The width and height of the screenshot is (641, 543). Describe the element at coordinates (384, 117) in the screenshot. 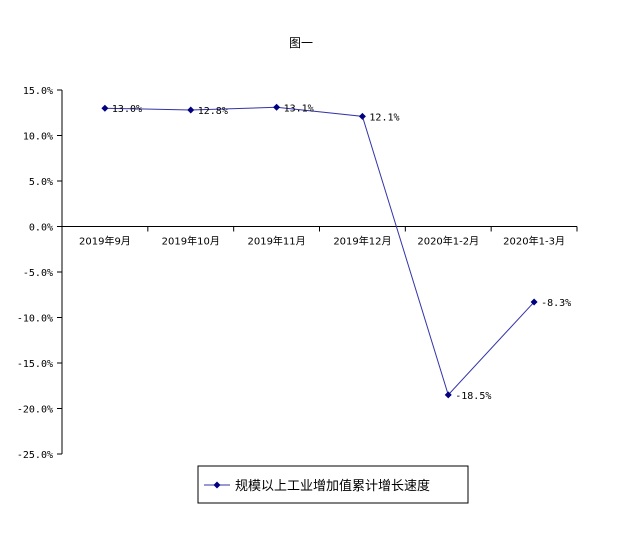

I see `data-label: 12.1%` at that location.